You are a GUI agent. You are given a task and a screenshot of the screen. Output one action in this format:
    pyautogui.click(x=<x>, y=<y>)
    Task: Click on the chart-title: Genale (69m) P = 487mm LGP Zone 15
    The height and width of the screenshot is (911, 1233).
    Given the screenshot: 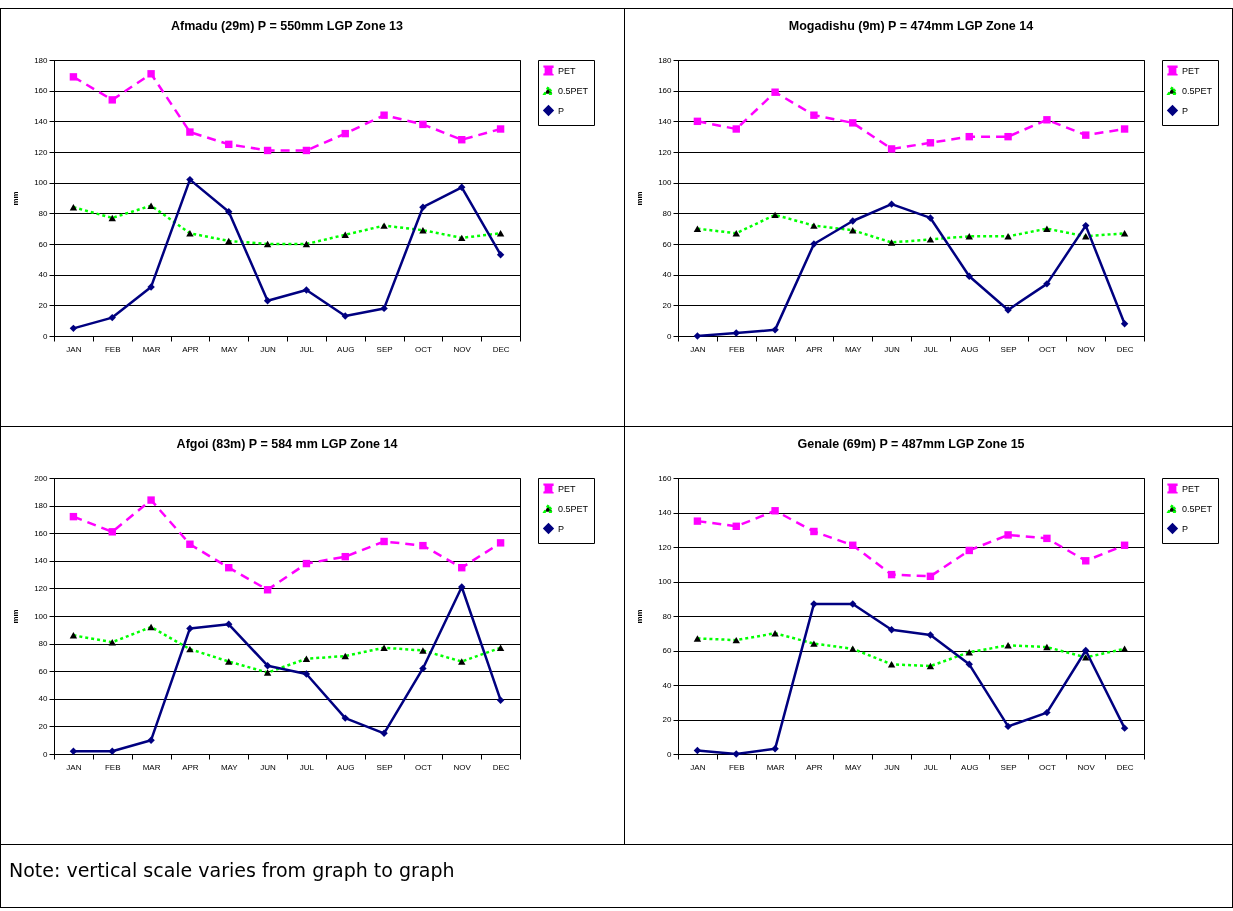 What is the action you would take?
    pyautogui.click(x=911, y=443)
    